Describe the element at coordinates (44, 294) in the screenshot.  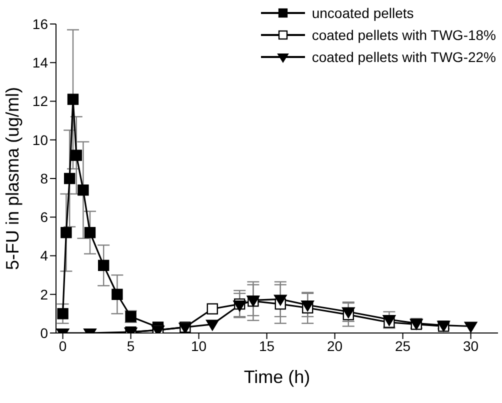
I see `y-tick-label: 2` at that location.